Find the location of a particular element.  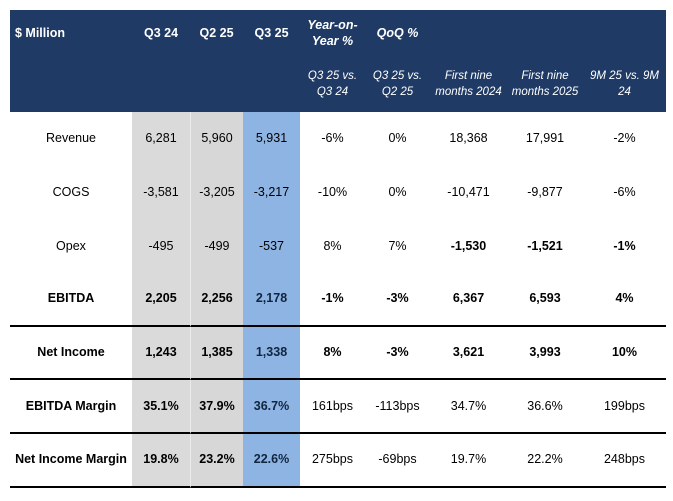

cell-net-income-margin-yoy: 275bps is located at coordinates (332, 461).